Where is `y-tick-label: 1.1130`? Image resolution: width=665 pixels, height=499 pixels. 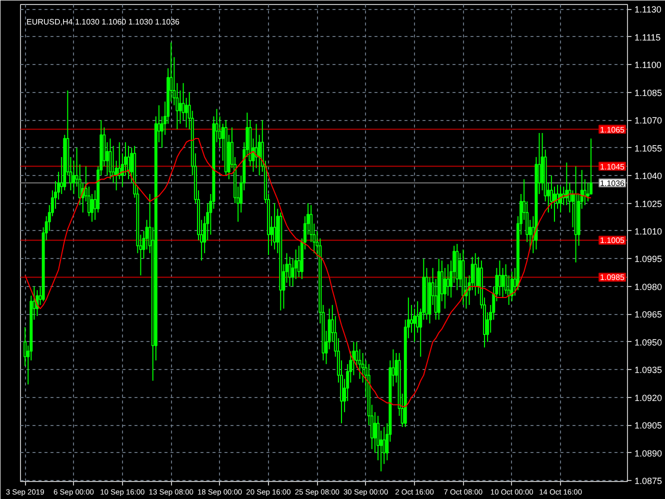
y-tick-label: 1.1130 is located at coordinates (648, 9).